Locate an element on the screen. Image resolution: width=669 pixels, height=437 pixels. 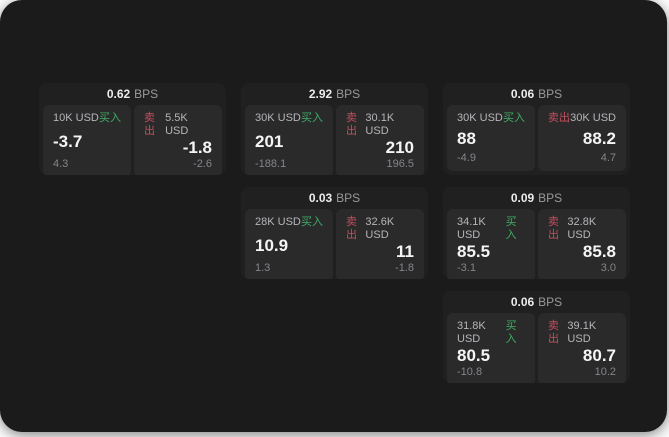
sell-amount: 30K USD is located at coordinates (593, 118).